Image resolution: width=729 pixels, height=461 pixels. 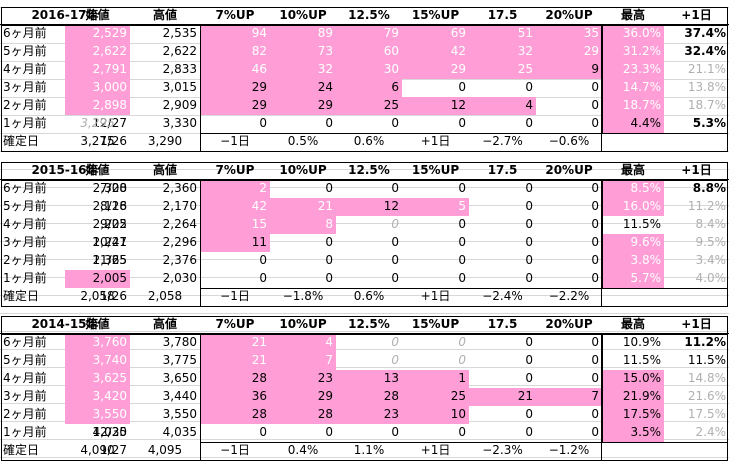 What do you see at coordinates (97, 141) in the screenshot?
I see `data-cell: 3,275` at bounding box center [97, 141].